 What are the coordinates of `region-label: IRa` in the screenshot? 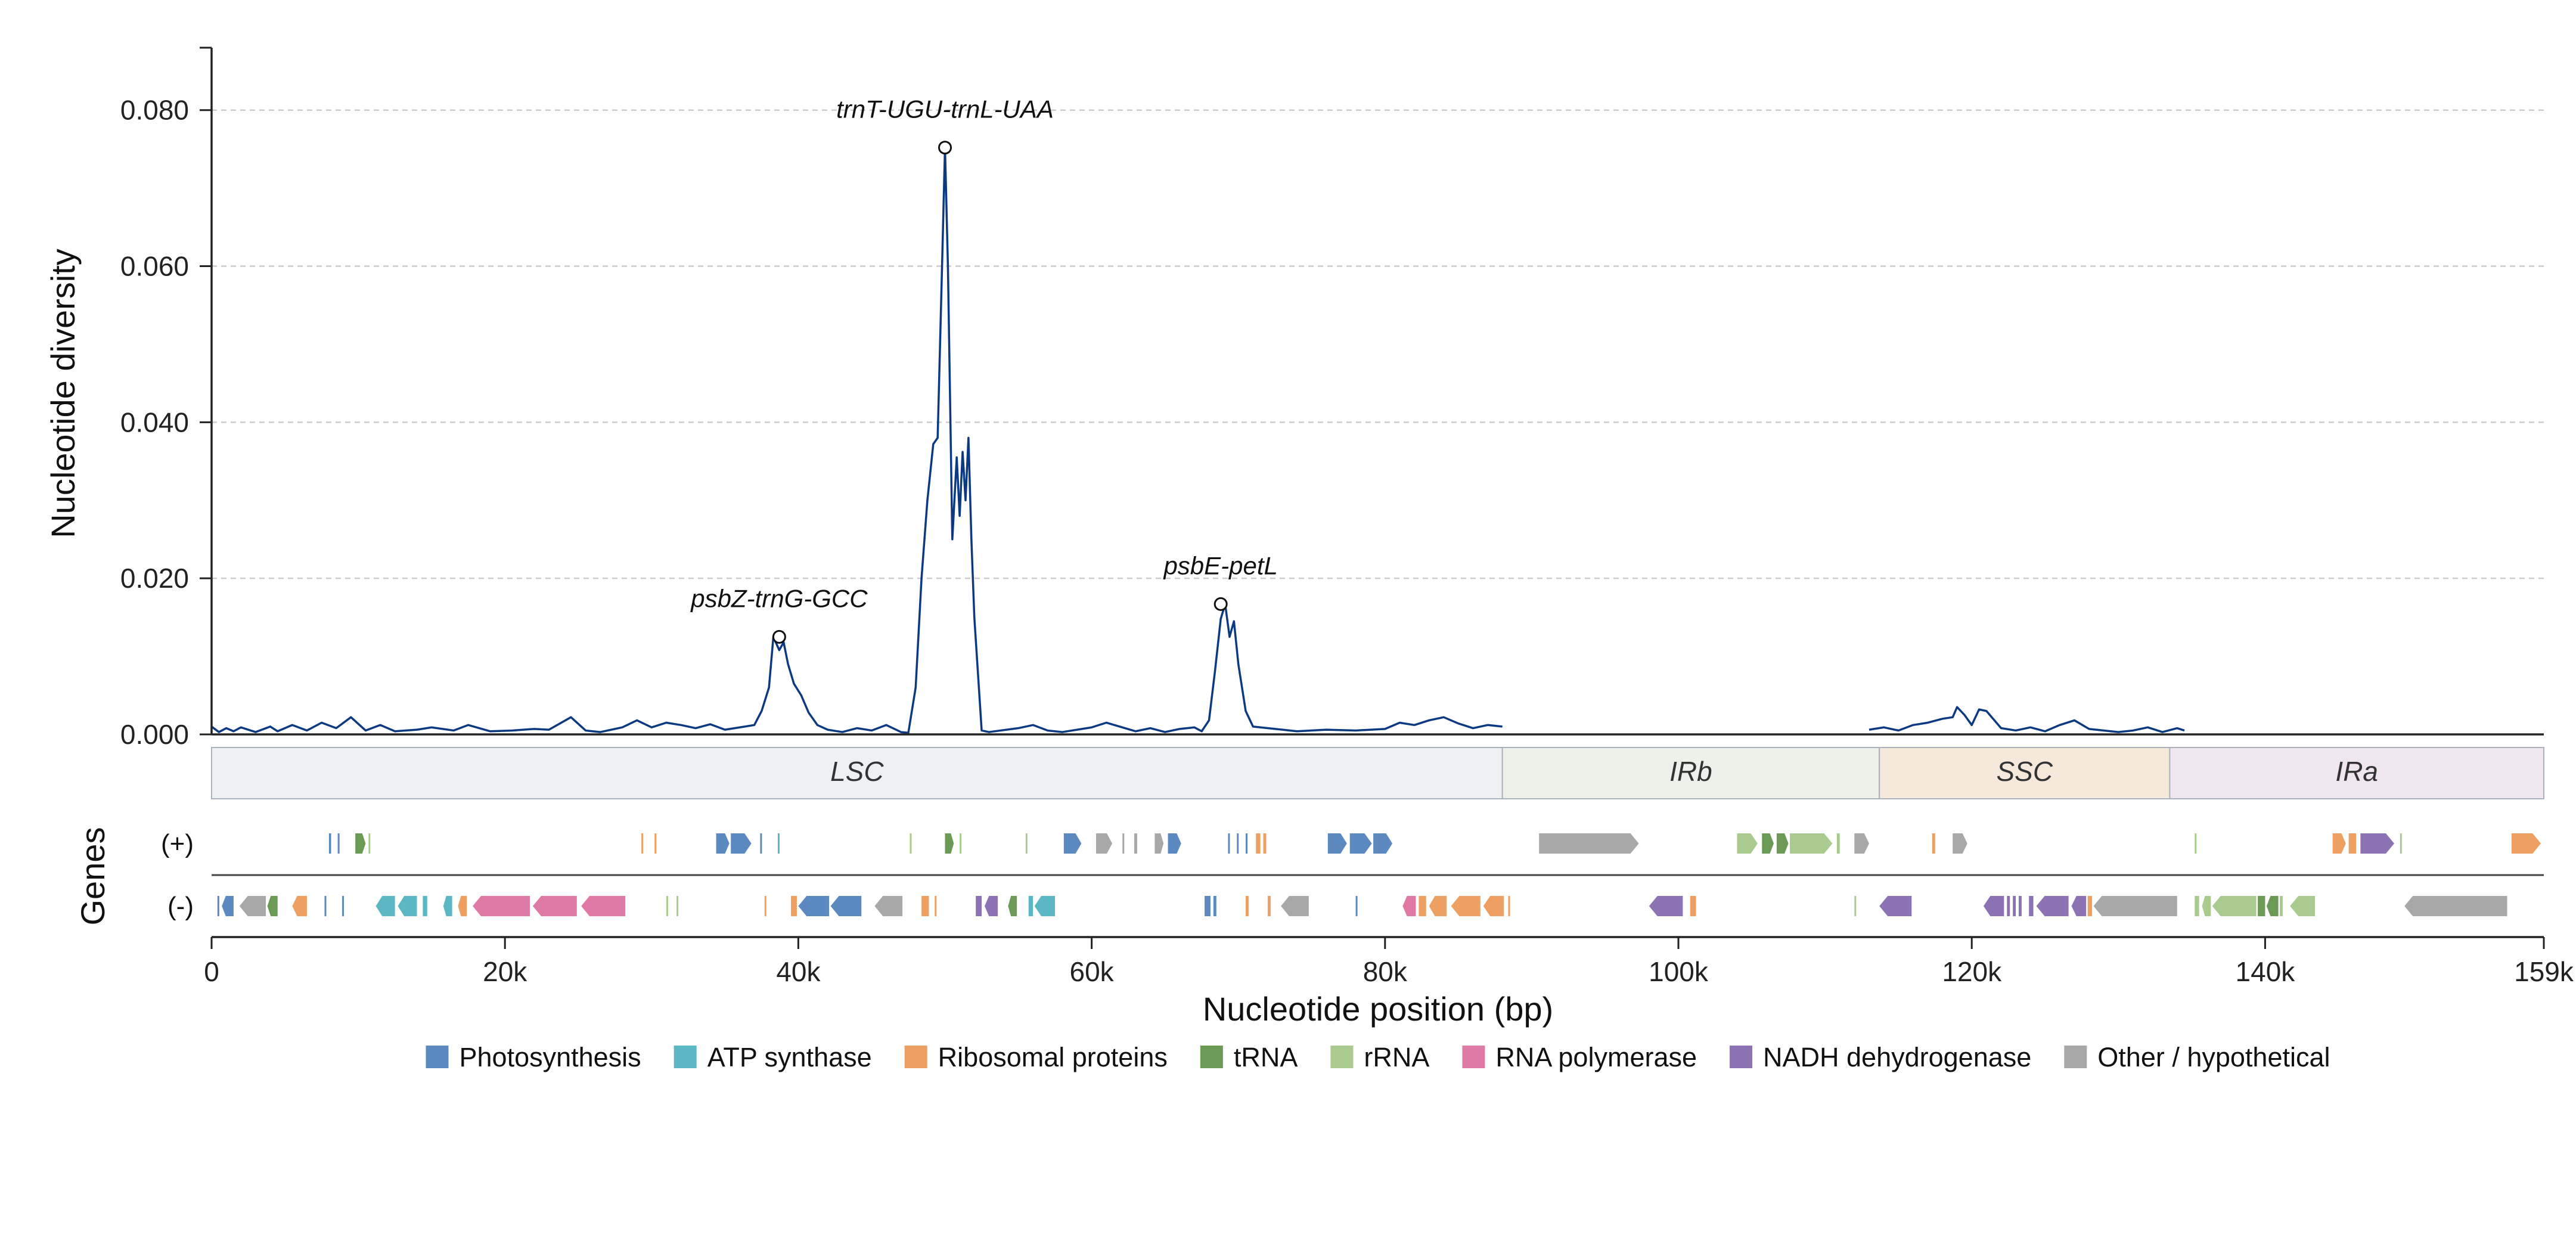 It's located at (2357, 771).